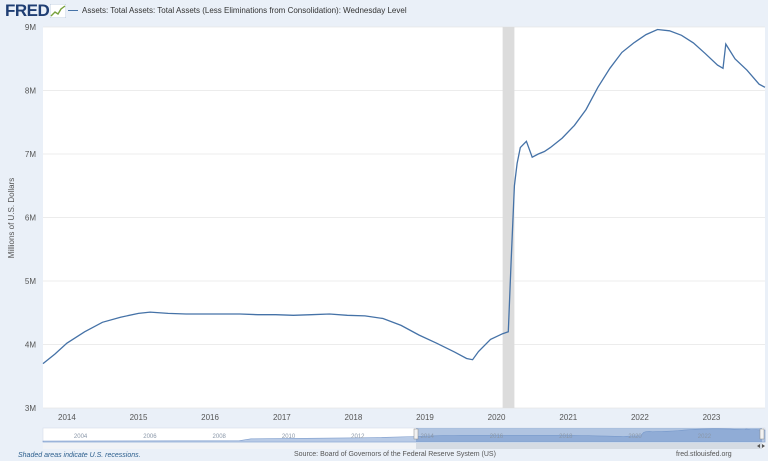  Describe the element at coordinates (497, 417) in the screenshot. I see `x-tick-label: 2020` at that location.